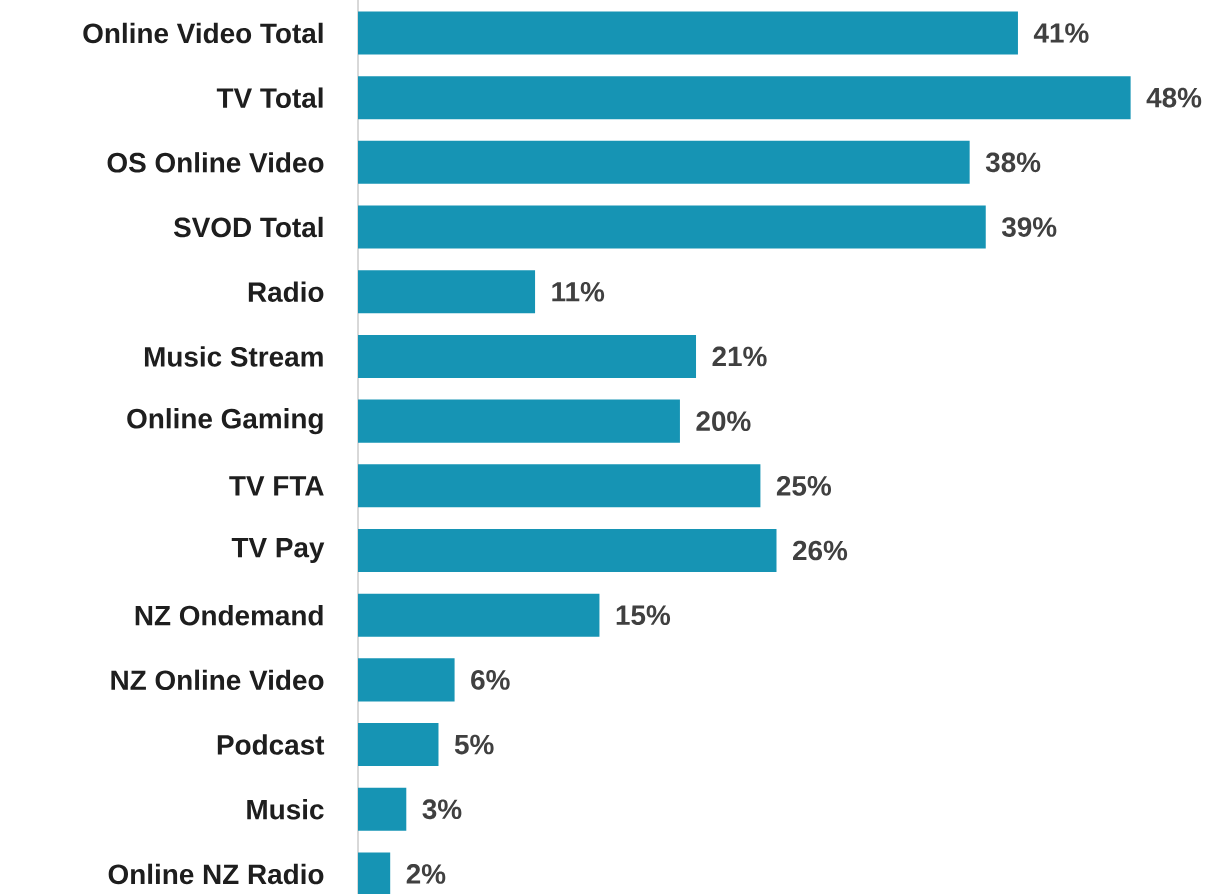  I want to click on y-tick-label: Podcast, so click(271, 744).